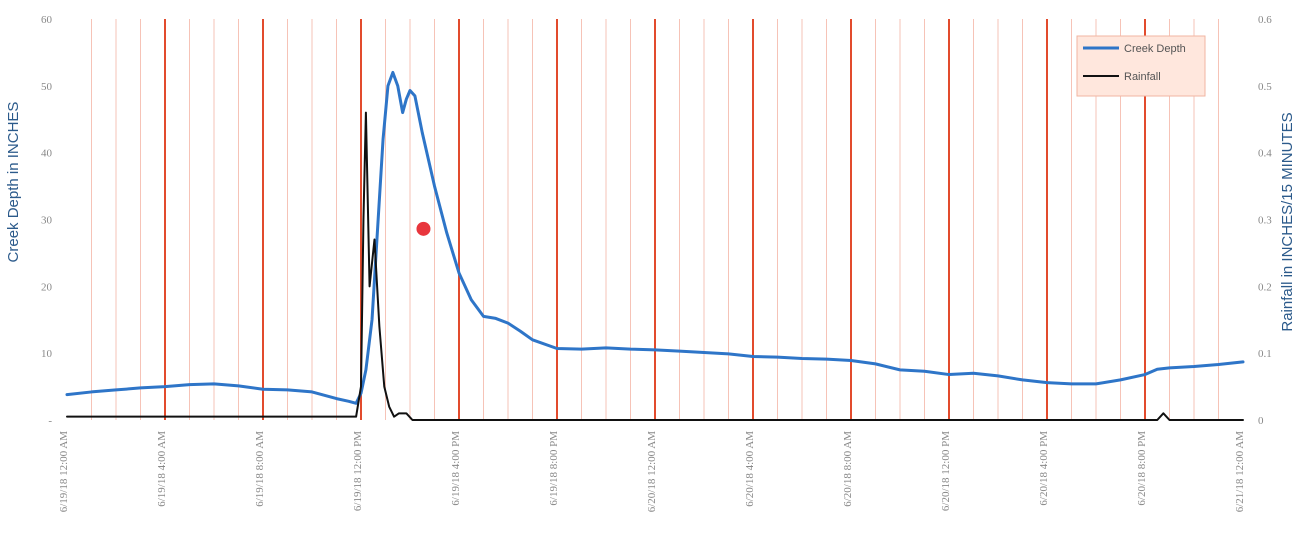 The height and width of the screenshot is (547, 1310). I want to click on left-tick-label: -, so click(50, 421).